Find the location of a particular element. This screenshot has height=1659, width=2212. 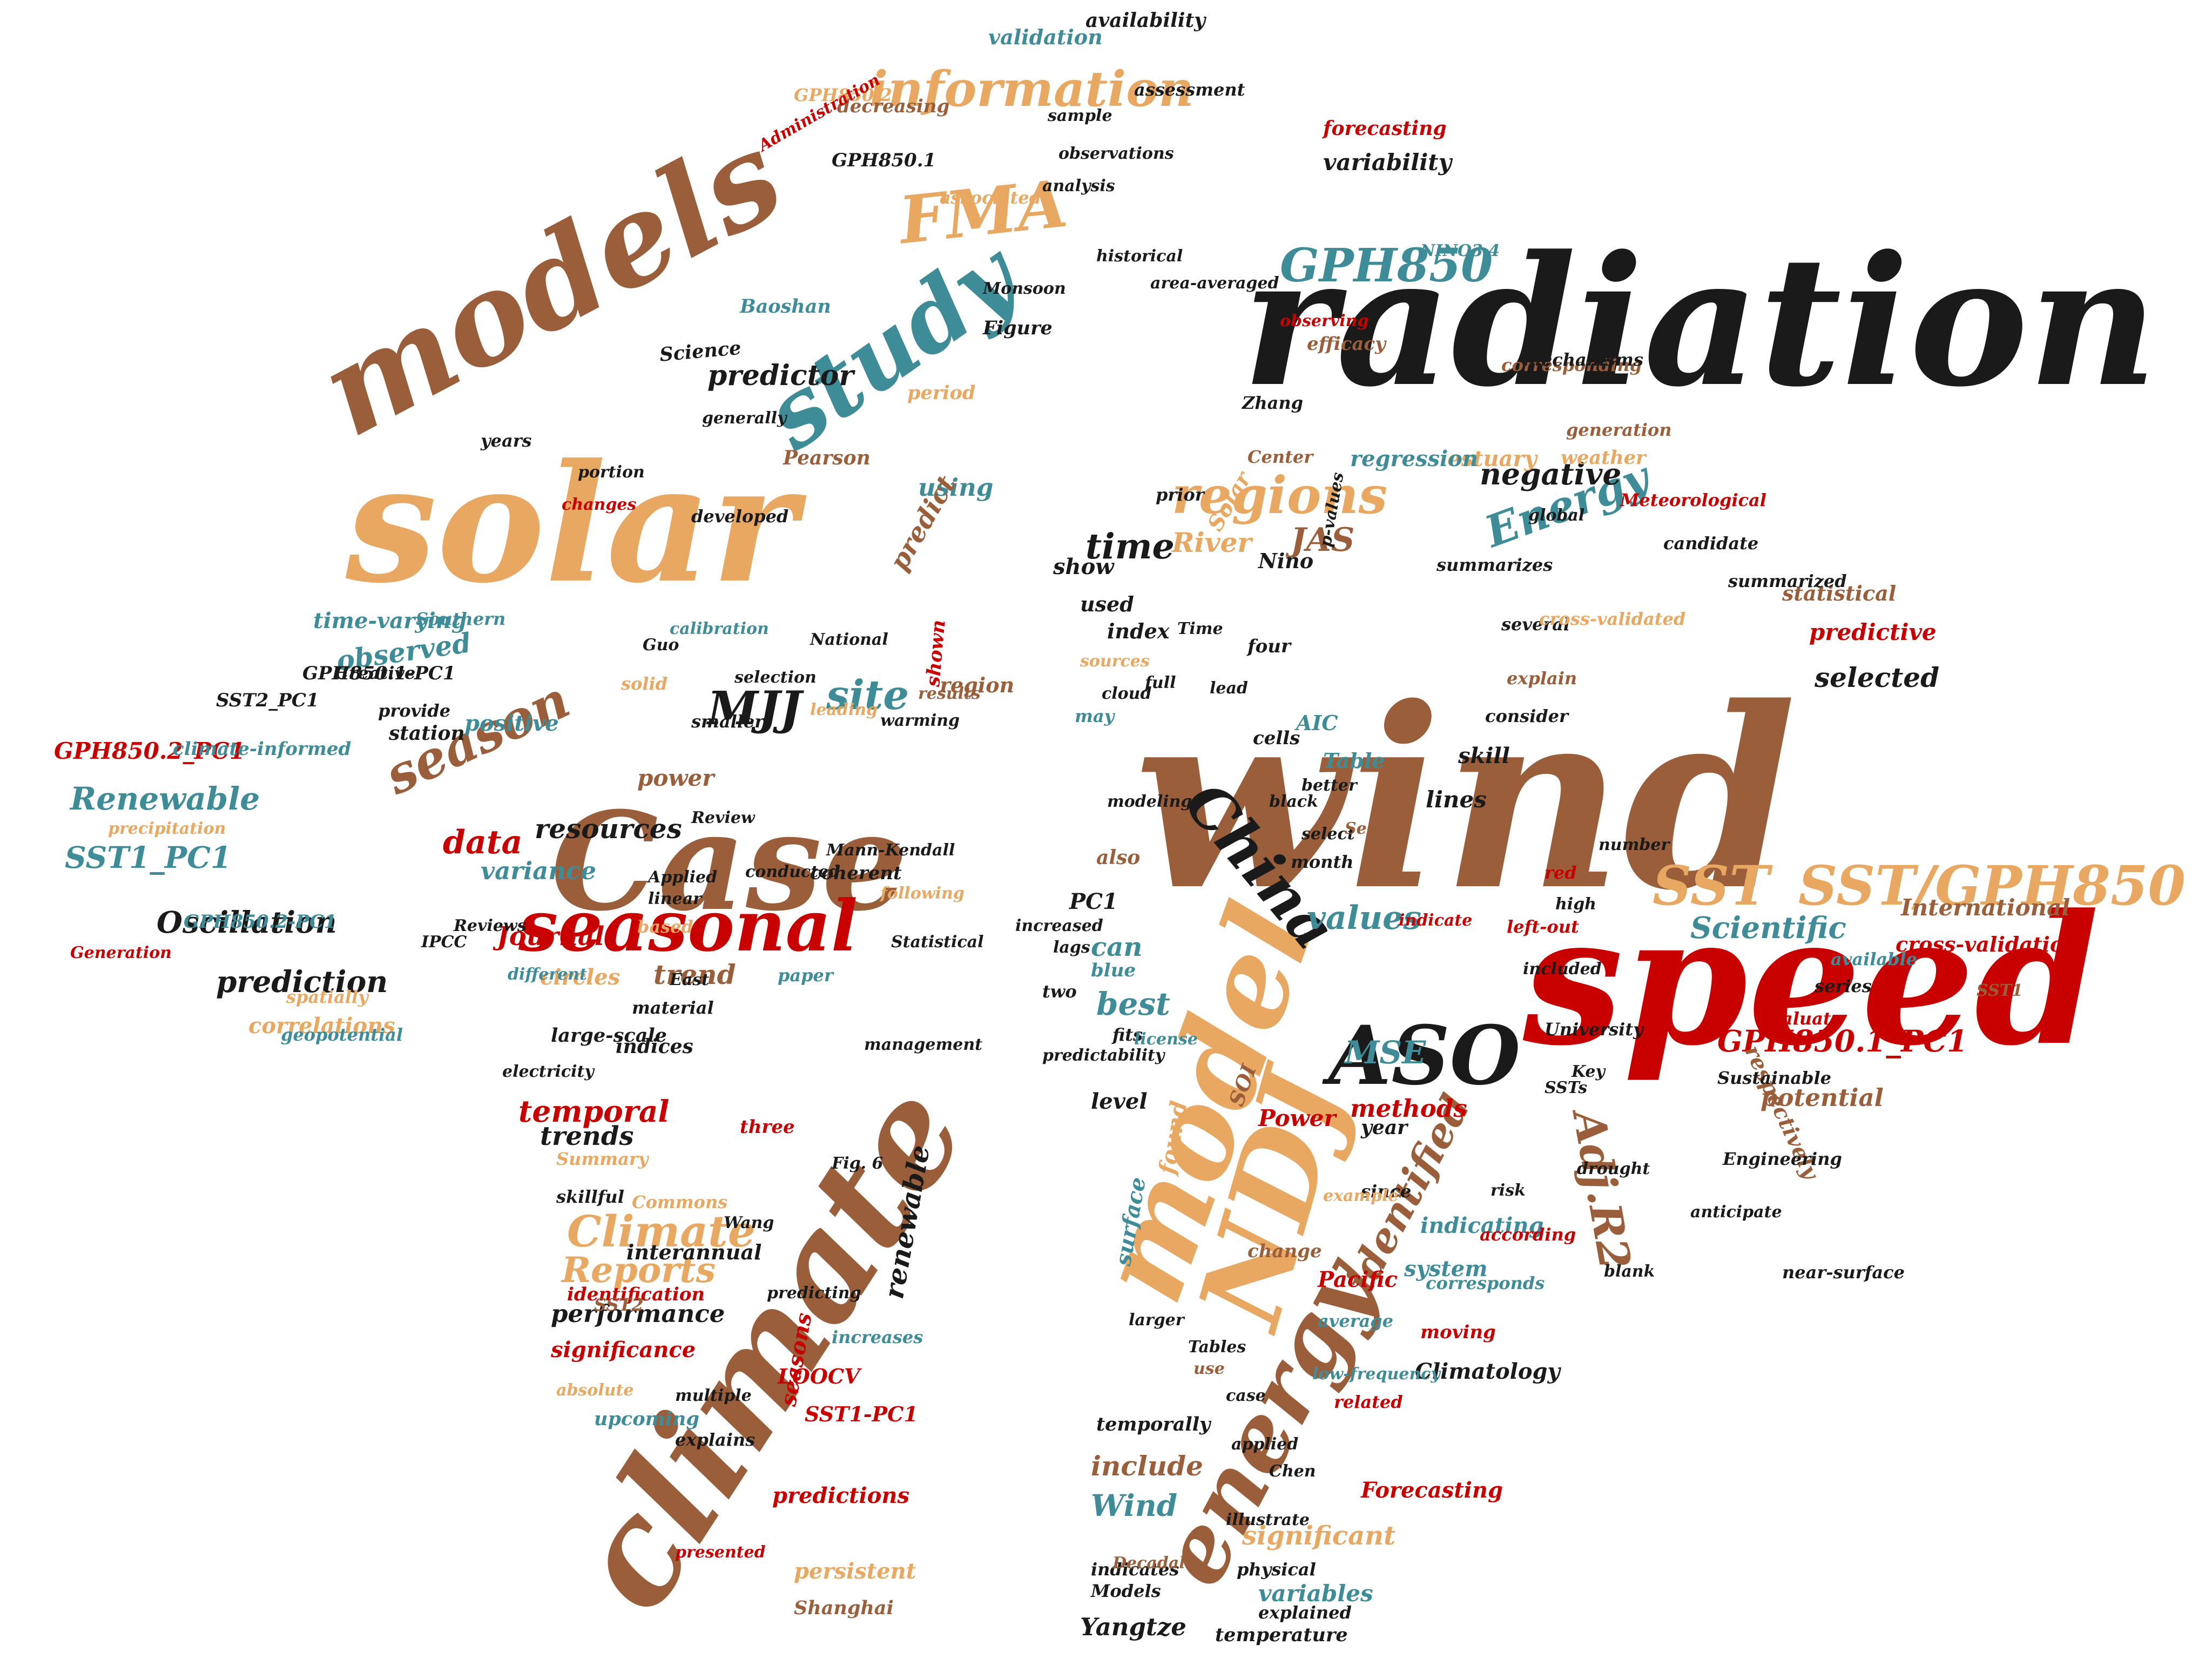

cloud-word: include is located at coordinates (1147, 1466).